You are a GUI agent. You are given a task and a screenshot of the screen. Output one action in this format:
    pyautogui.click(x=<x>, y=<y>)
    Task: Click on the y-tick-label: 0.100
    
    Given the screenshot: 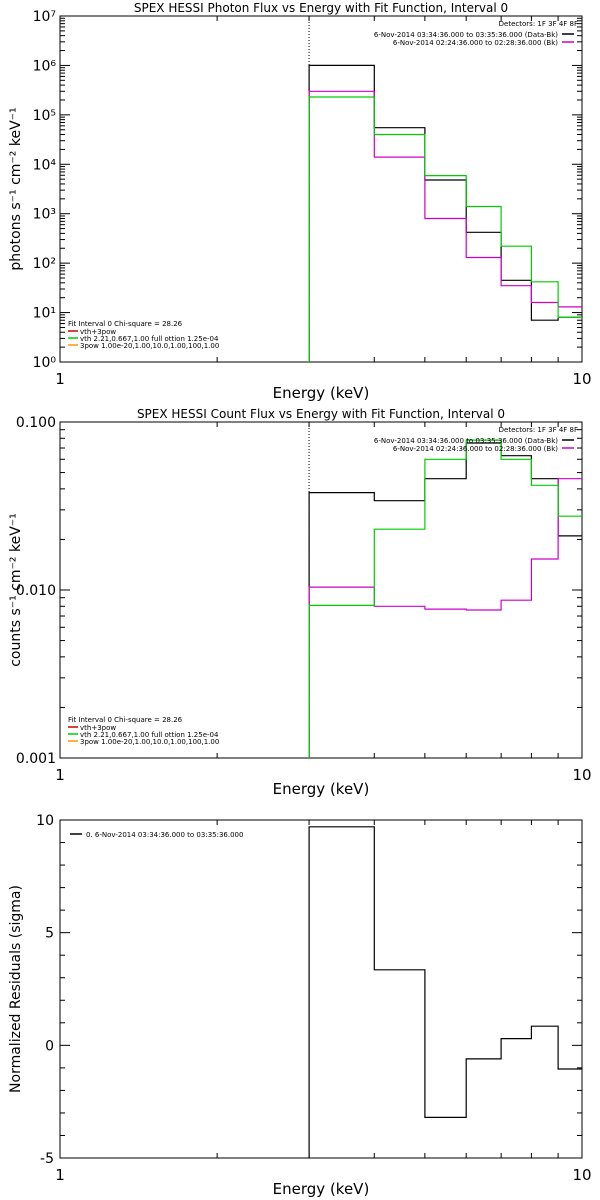 What is the action you would take?
    pyautogui.click(x=36, y=423)
    